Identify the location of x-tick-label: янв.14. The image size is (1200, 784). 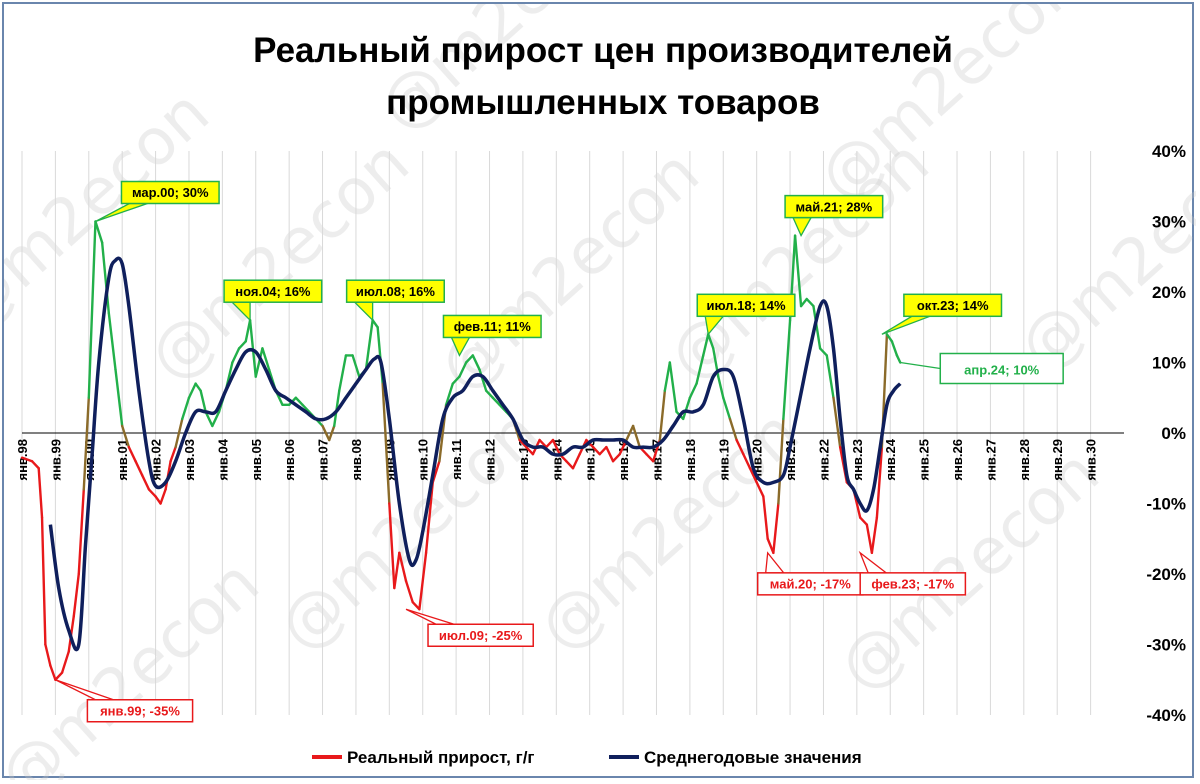
(556, 459).